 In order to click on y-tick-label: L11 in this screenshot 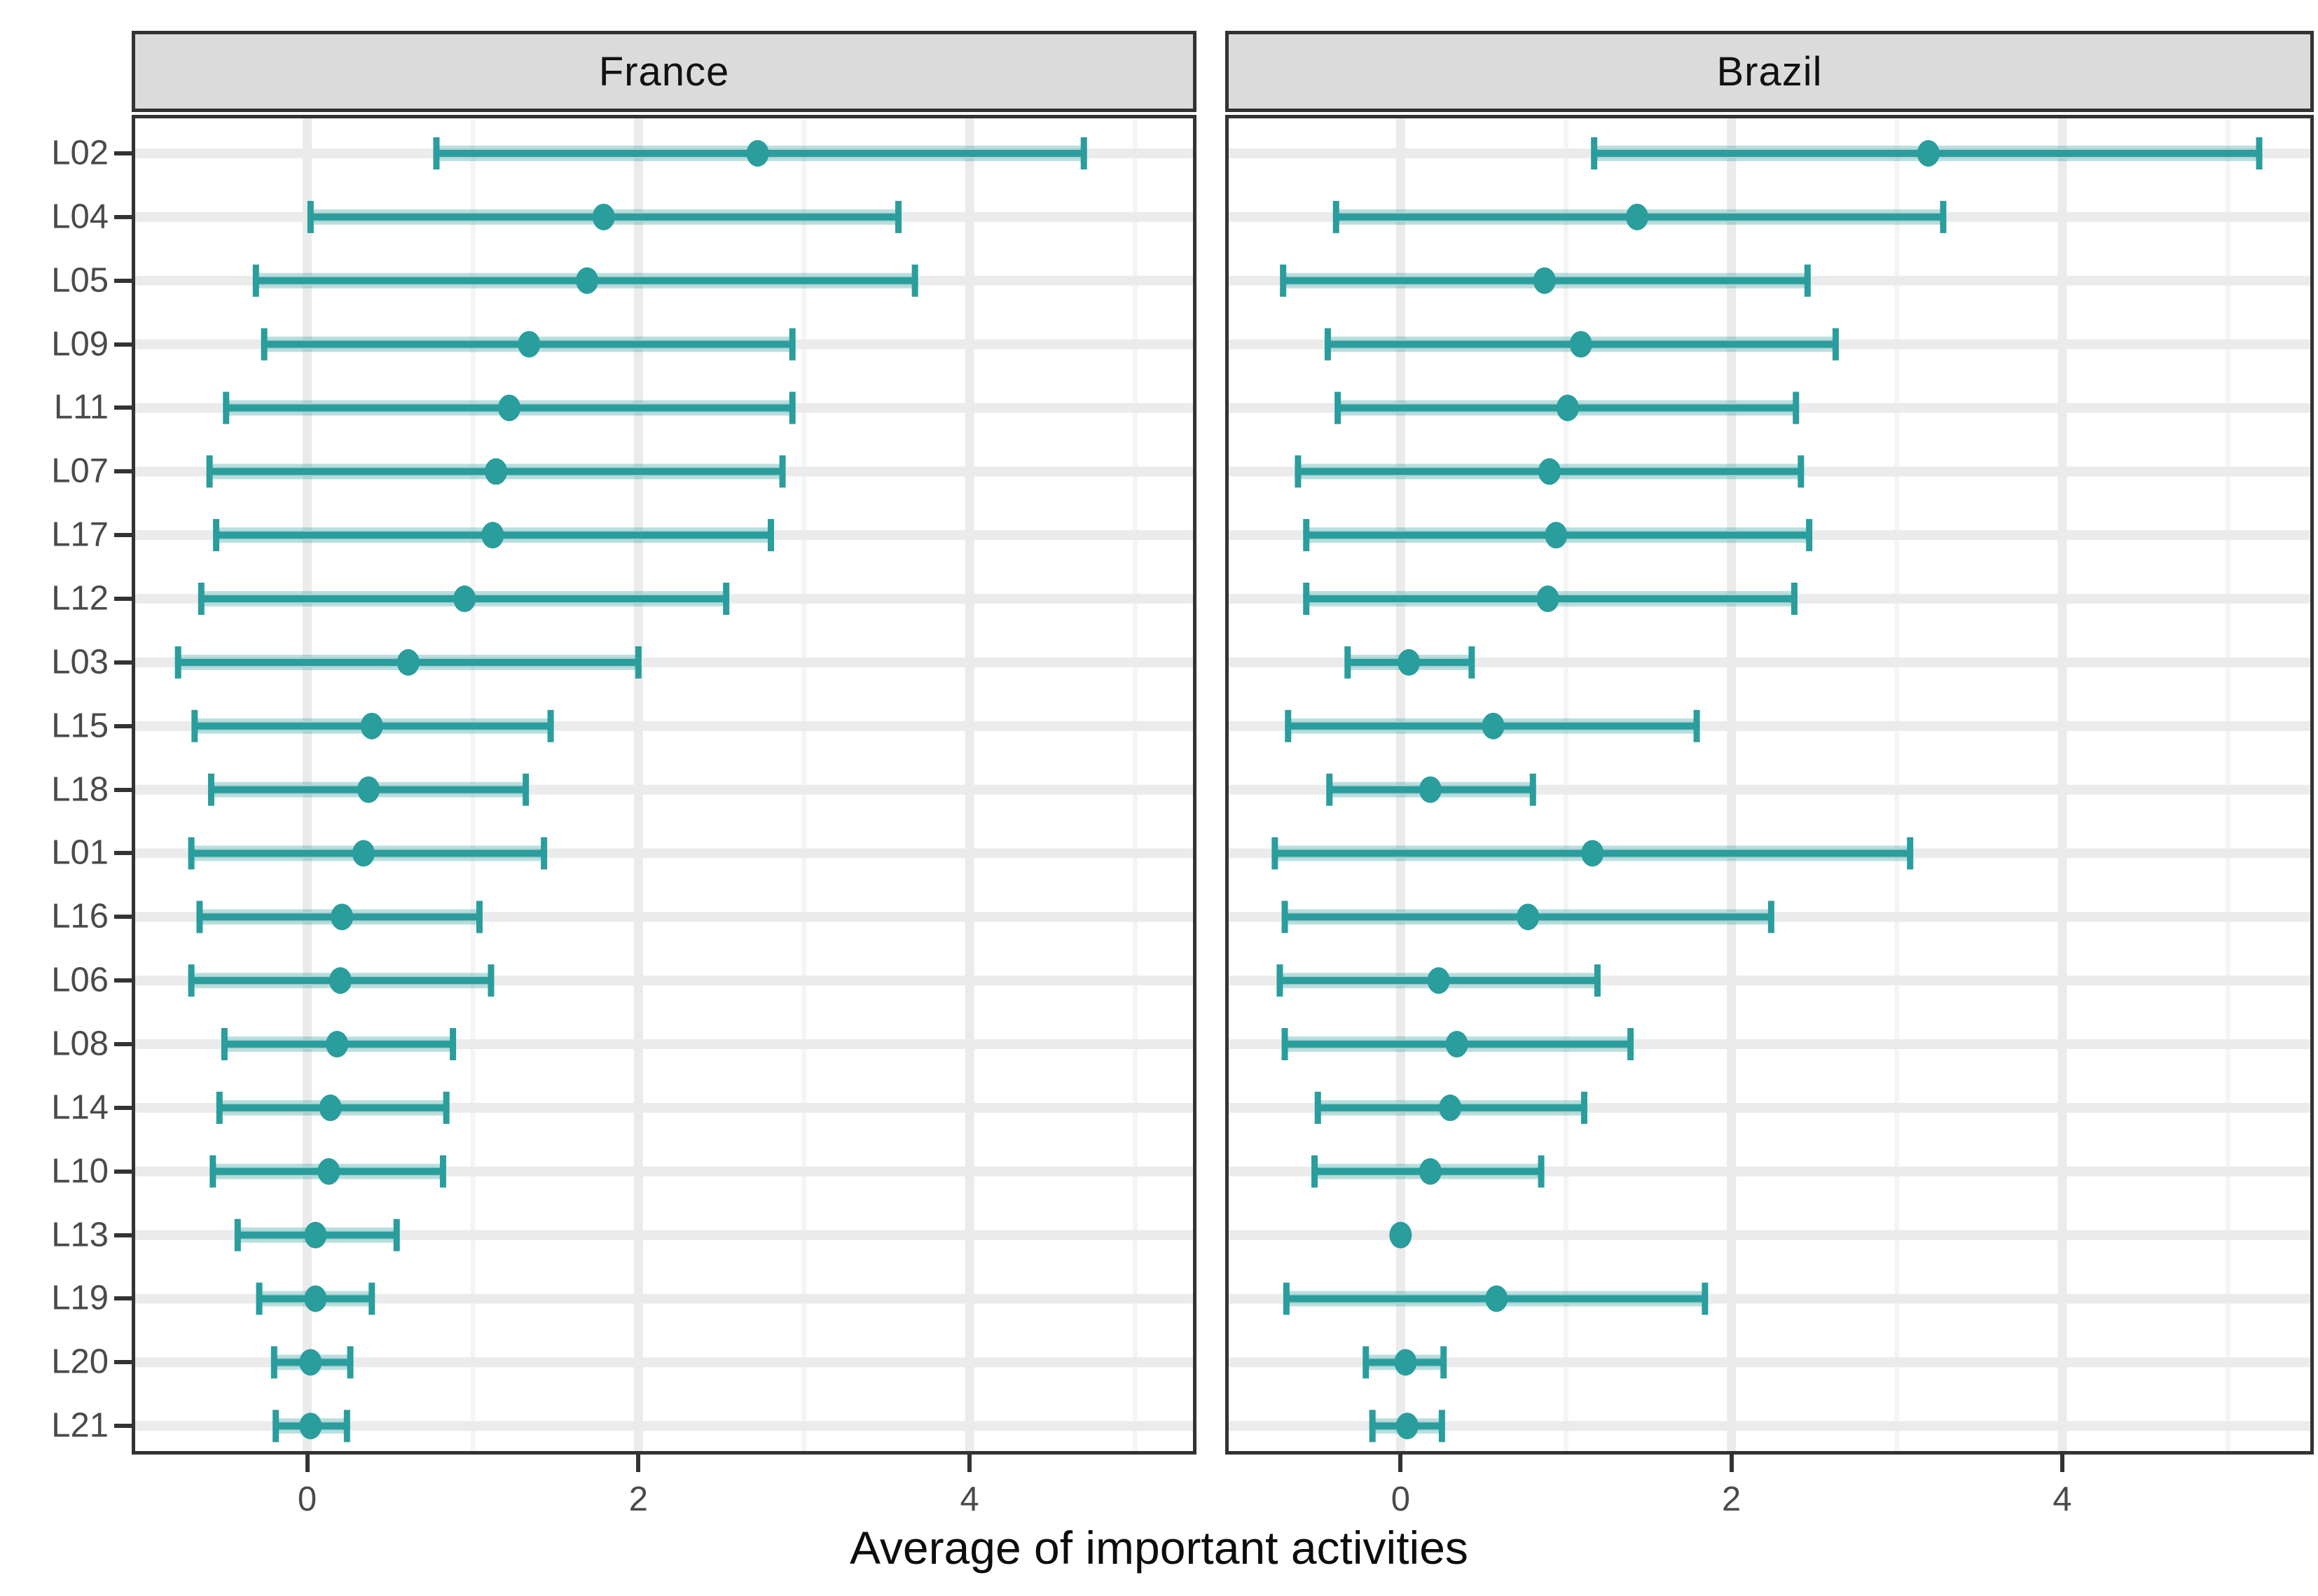, I will do `click(81, 407)`.